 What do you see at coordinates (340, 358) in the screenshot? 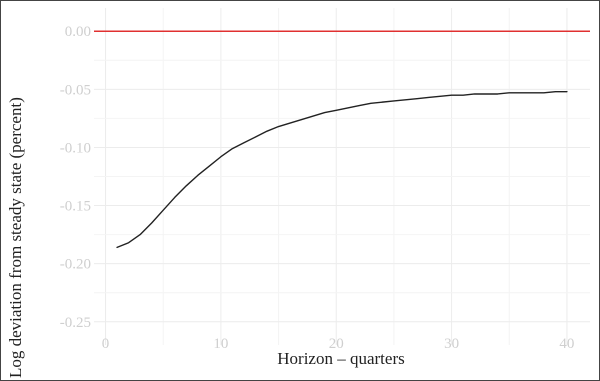
I see `x-axis-label: Horizon – quarters` at bounding box center [340, 358].